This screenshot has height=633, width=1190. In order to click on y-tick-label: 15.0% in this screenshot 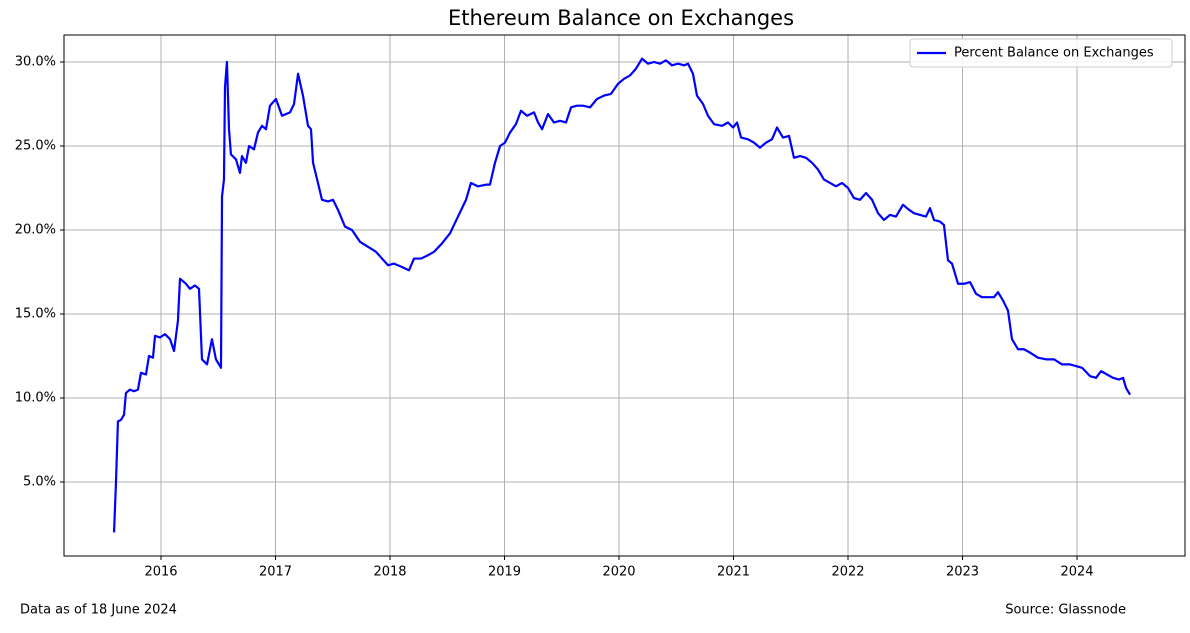, I will do `click(35, 313)`.